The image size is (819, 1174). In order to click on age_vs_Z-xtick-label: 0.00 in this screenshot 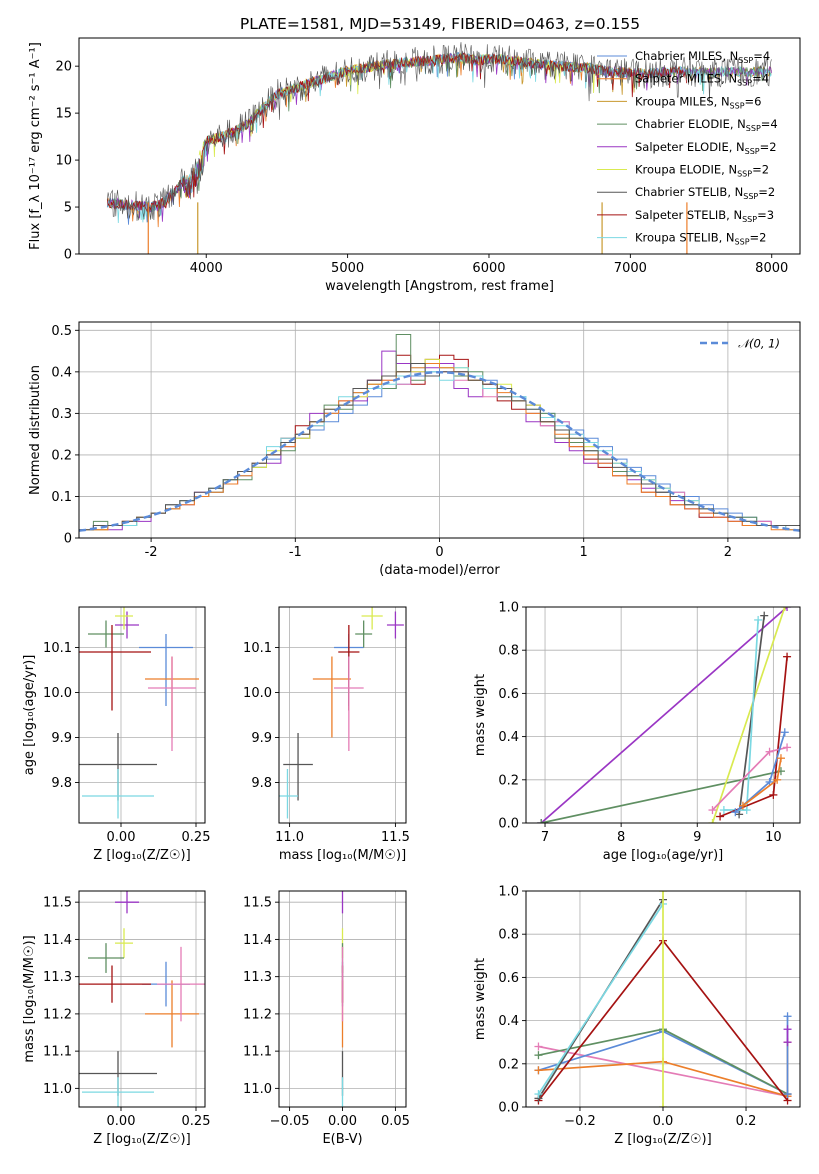, I will do `click(121, 837)`.